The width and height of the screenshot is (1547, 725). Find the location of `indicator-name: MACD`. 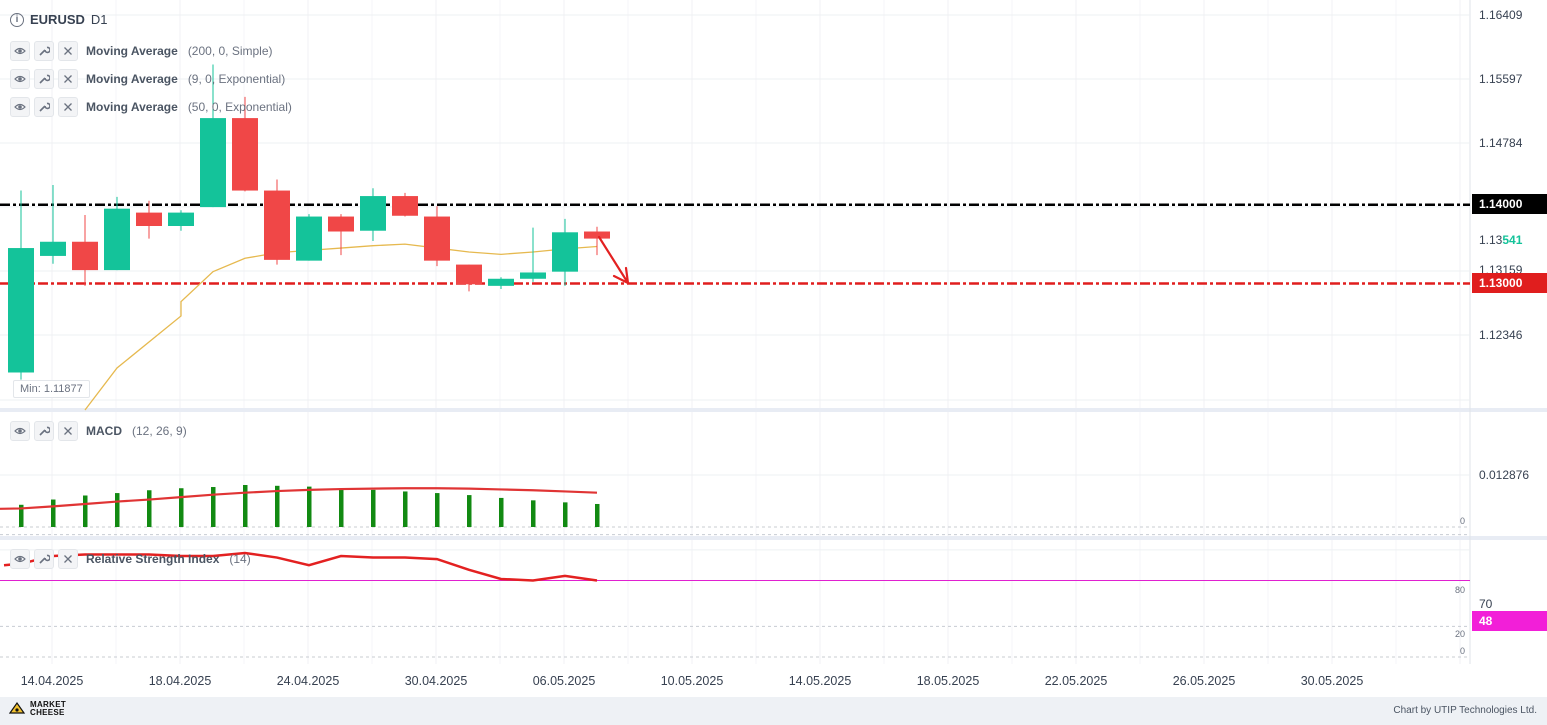

indicator-name: MACD is located at coordinates (104, 431).